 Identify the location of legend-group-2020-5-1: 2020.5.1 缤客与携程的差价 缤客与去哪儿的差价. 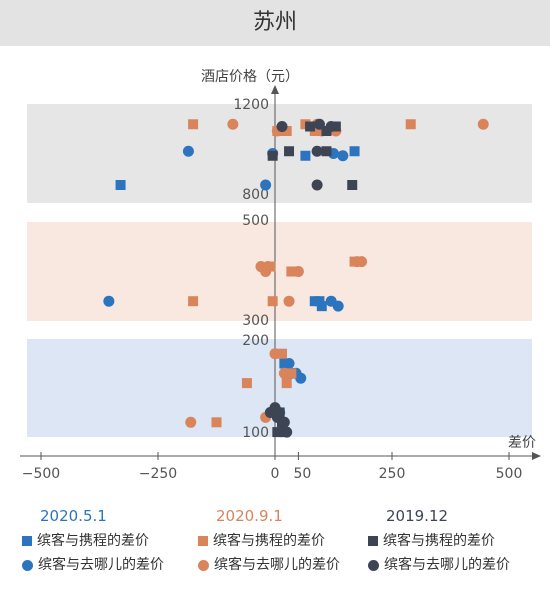
(112, 541).